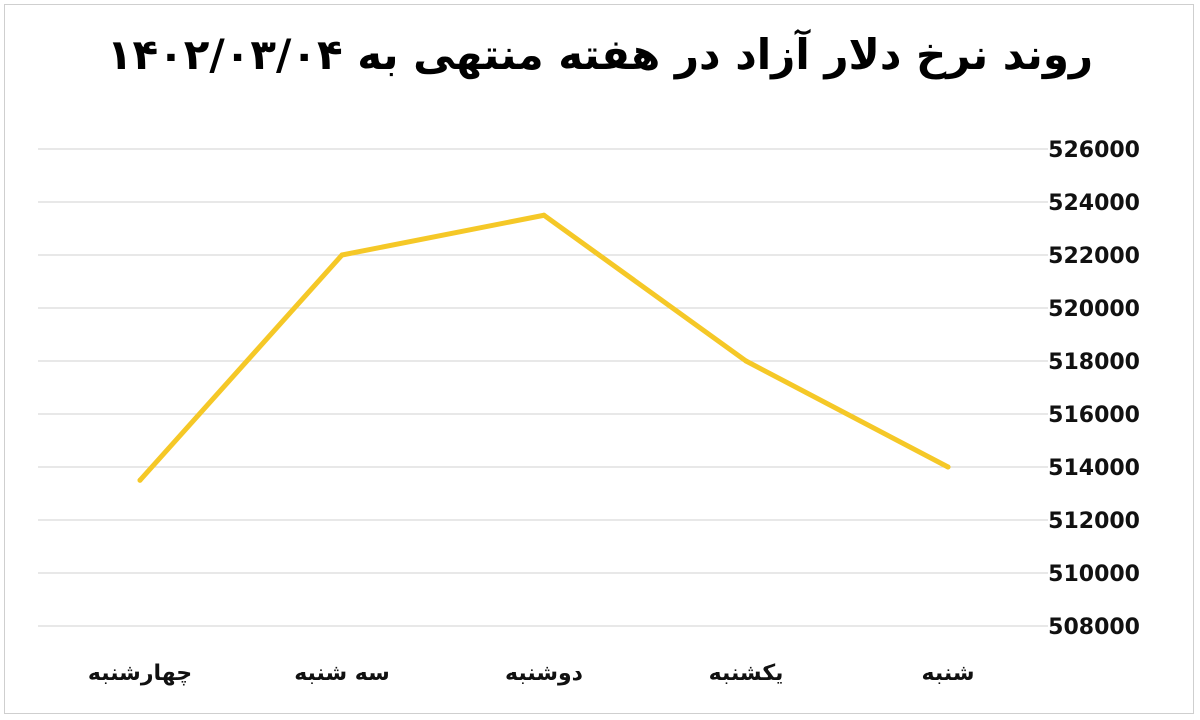 The height and width of the screenshot is (720, 1200). I want to click on x-category-label: دوشنبه, so click(544, 673).